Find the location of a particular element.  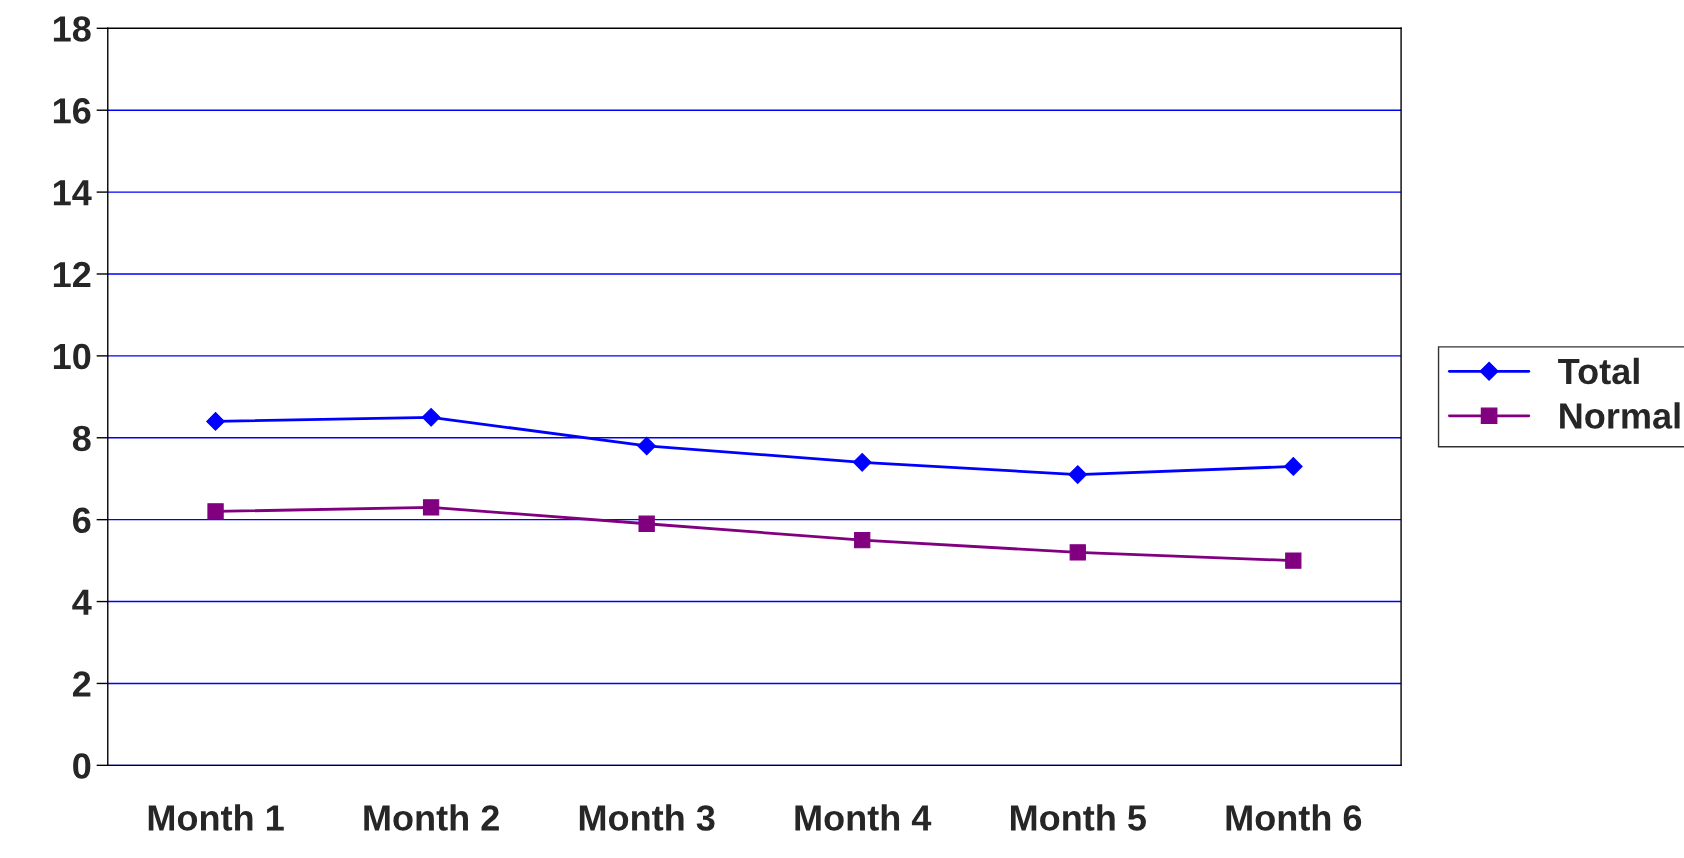

x-tick-label: Month 6 is located at coordinates (1294, 817).